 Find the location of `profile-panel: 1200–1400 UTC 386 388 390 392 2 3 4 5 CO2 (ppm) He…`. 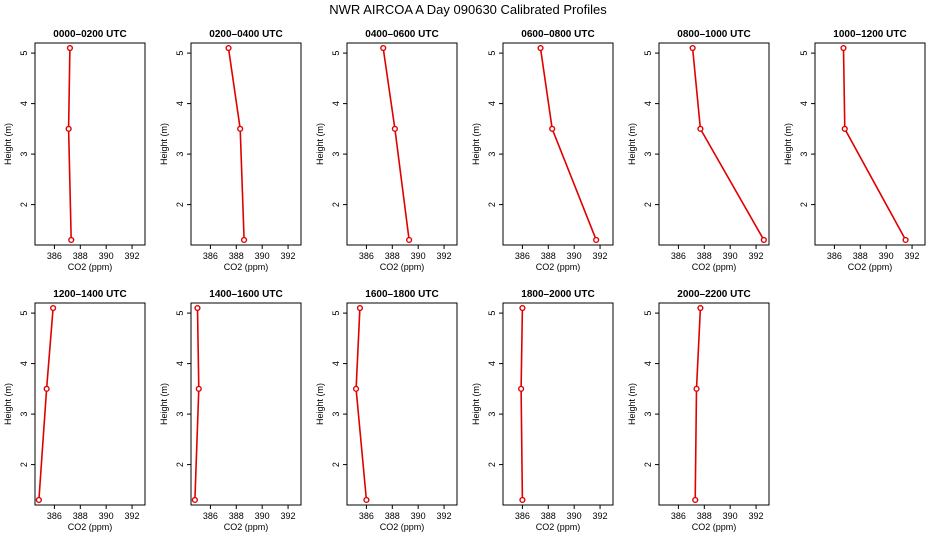

profile-panel: 1200–1400 UTC 386 388 390 392 2 3 4 5 CO2 (ppm) He… is located at coordinates (74, 410).